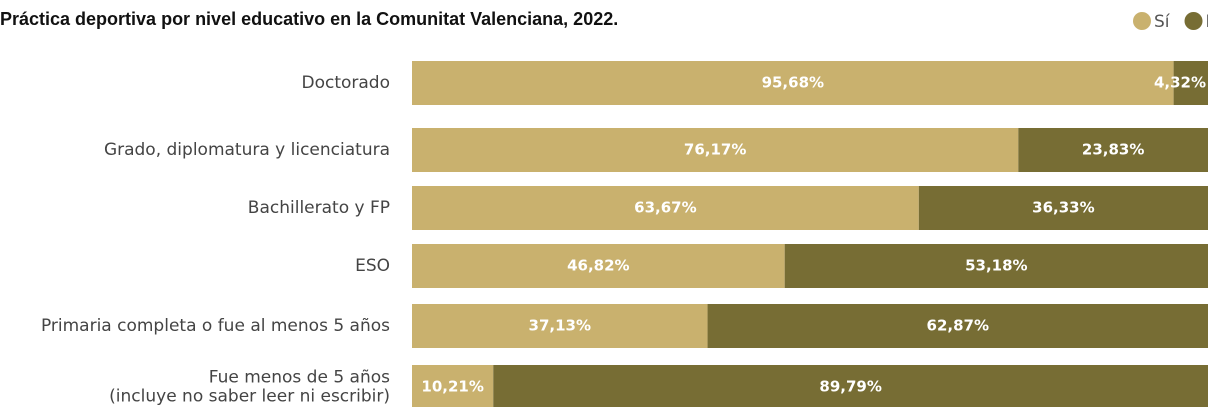  I want to click on y-tick-label: Primaria completa o fue al menos 5 años, so click(215, 326).